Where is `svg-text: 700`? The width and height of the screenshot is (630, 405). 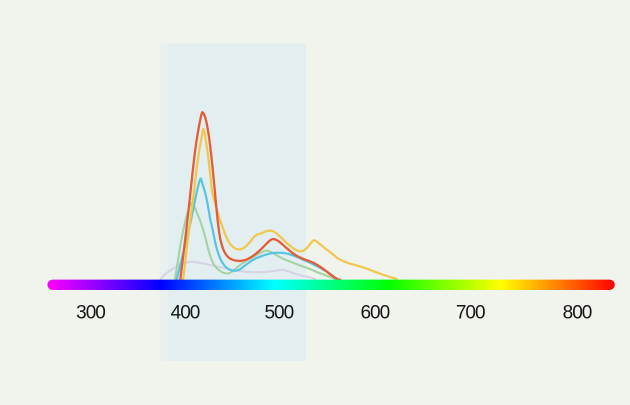 svg-text: 700 is located at coordinates (470, 313).